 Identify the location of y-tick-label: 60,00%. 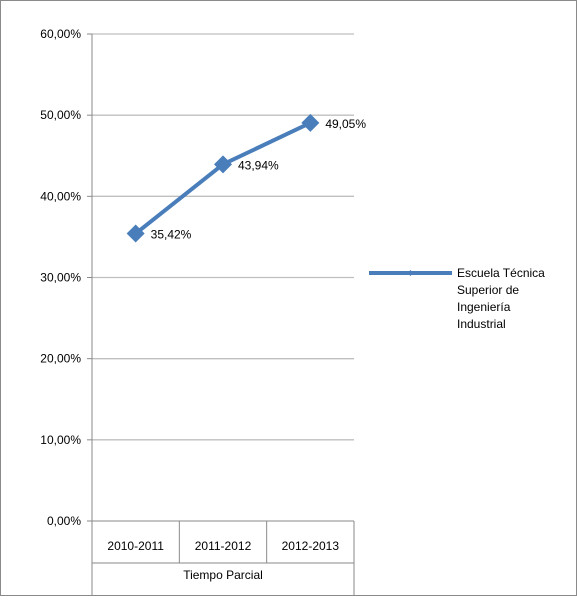
(60, 34).